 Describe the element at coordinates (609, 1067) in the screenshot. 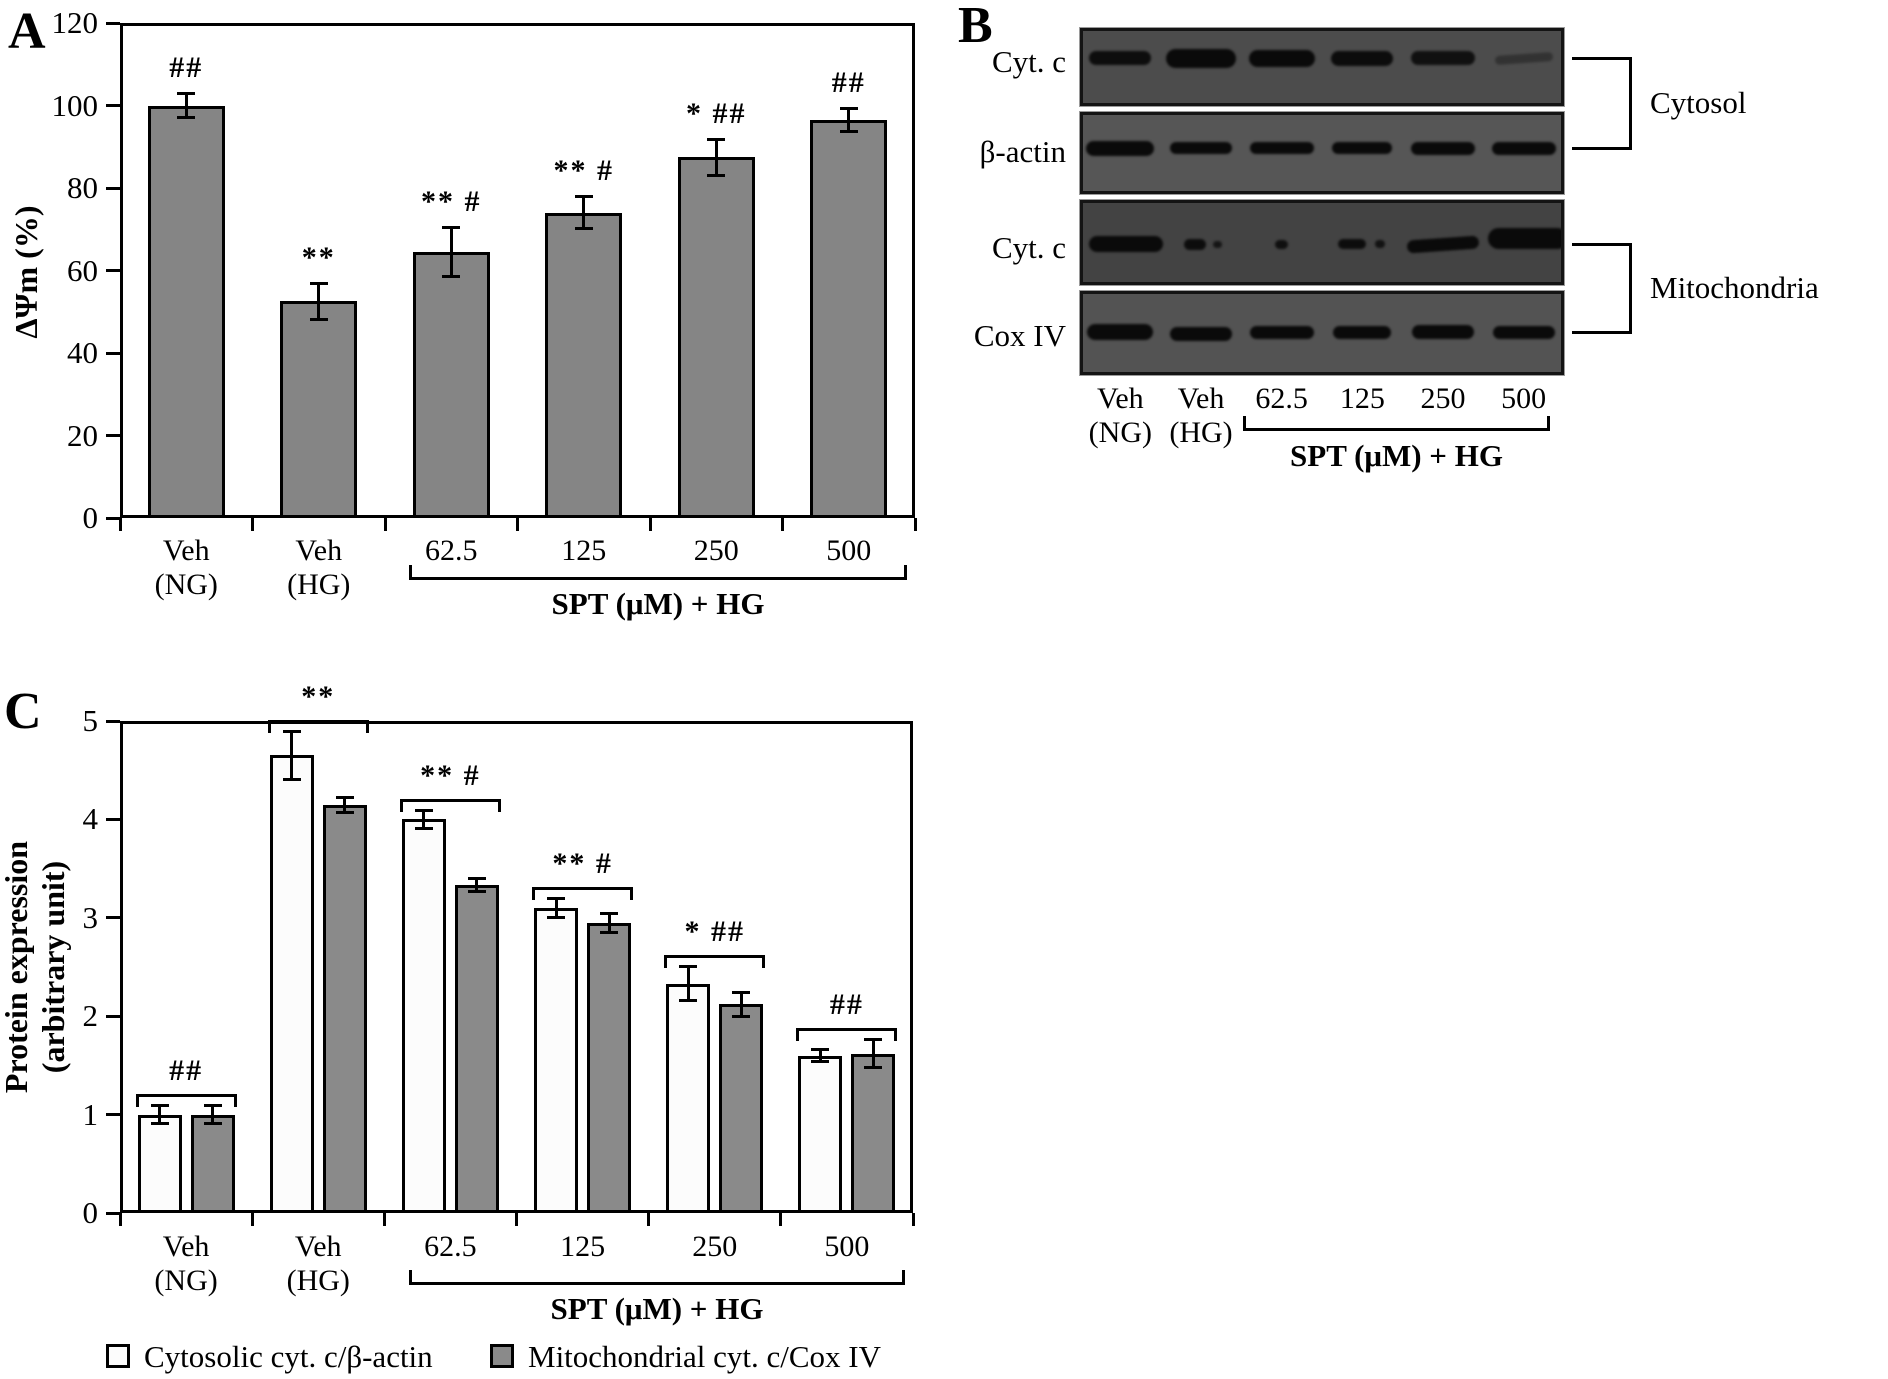

I see `bar-mitochondrial-cyt.-c-cox-iv-125` at that location.